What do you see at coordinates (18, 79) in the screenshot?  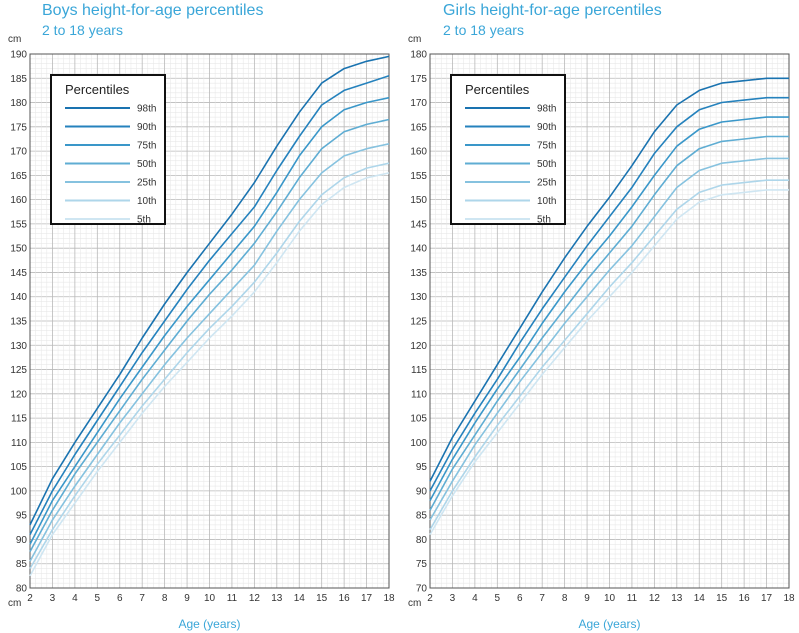 I see `y-tick-label: 185` at bounding box center [18, 79].